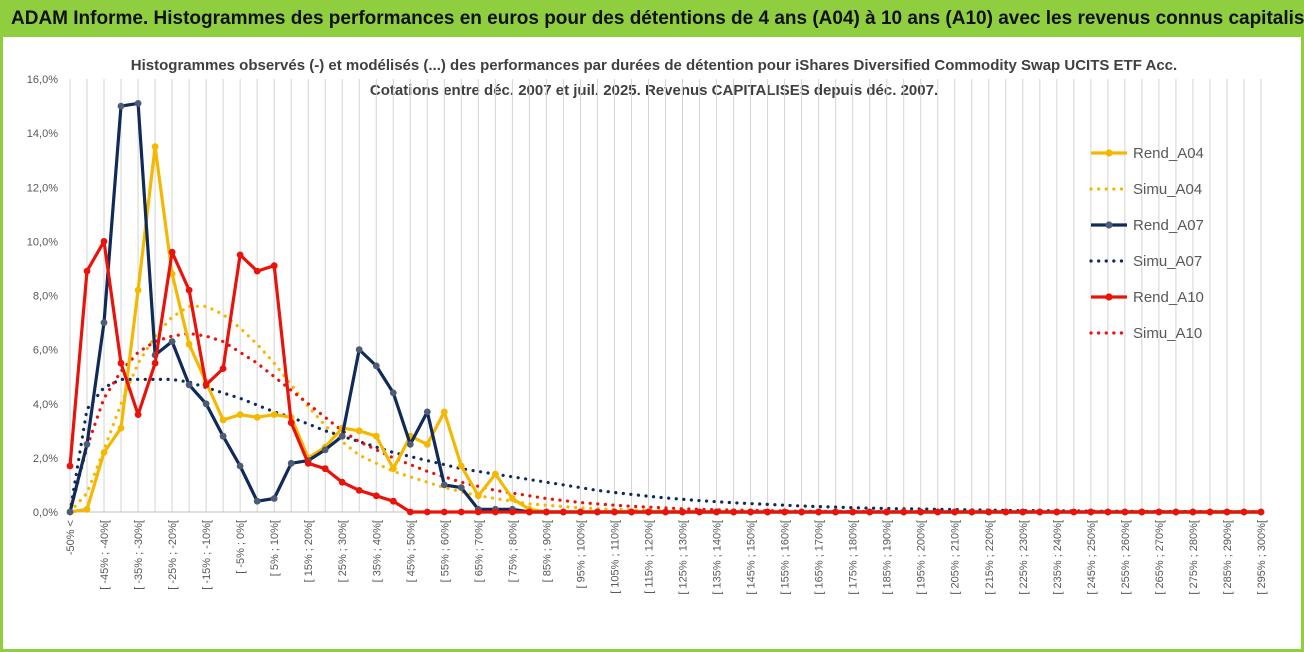  I want to click on x-tick-label: [ 15% ; 20%[, so click(309, 551).